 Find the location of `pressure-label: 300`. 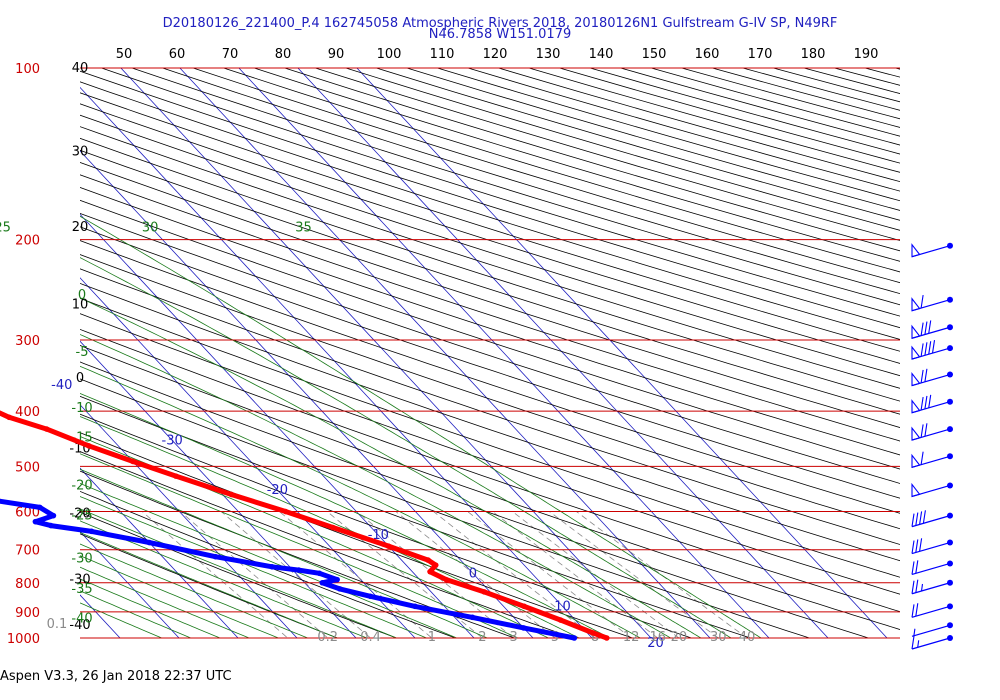

pressure-label: 300 is located at coordinates (27, 341).